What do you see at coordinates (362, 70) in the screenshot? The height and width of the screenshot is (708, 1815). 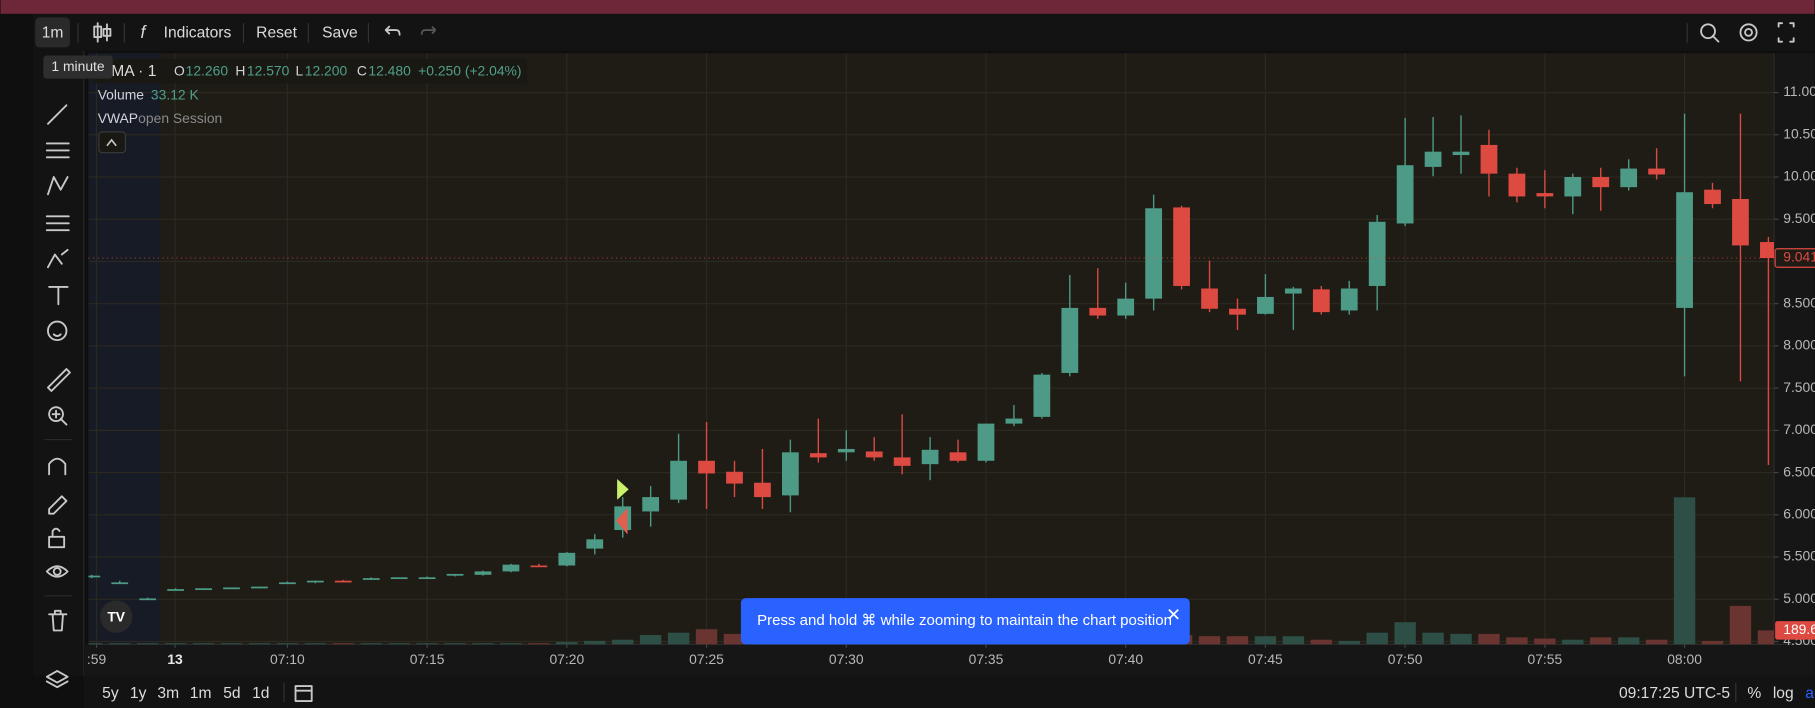 I see `close-key: C` at bounding box center [362, 70].